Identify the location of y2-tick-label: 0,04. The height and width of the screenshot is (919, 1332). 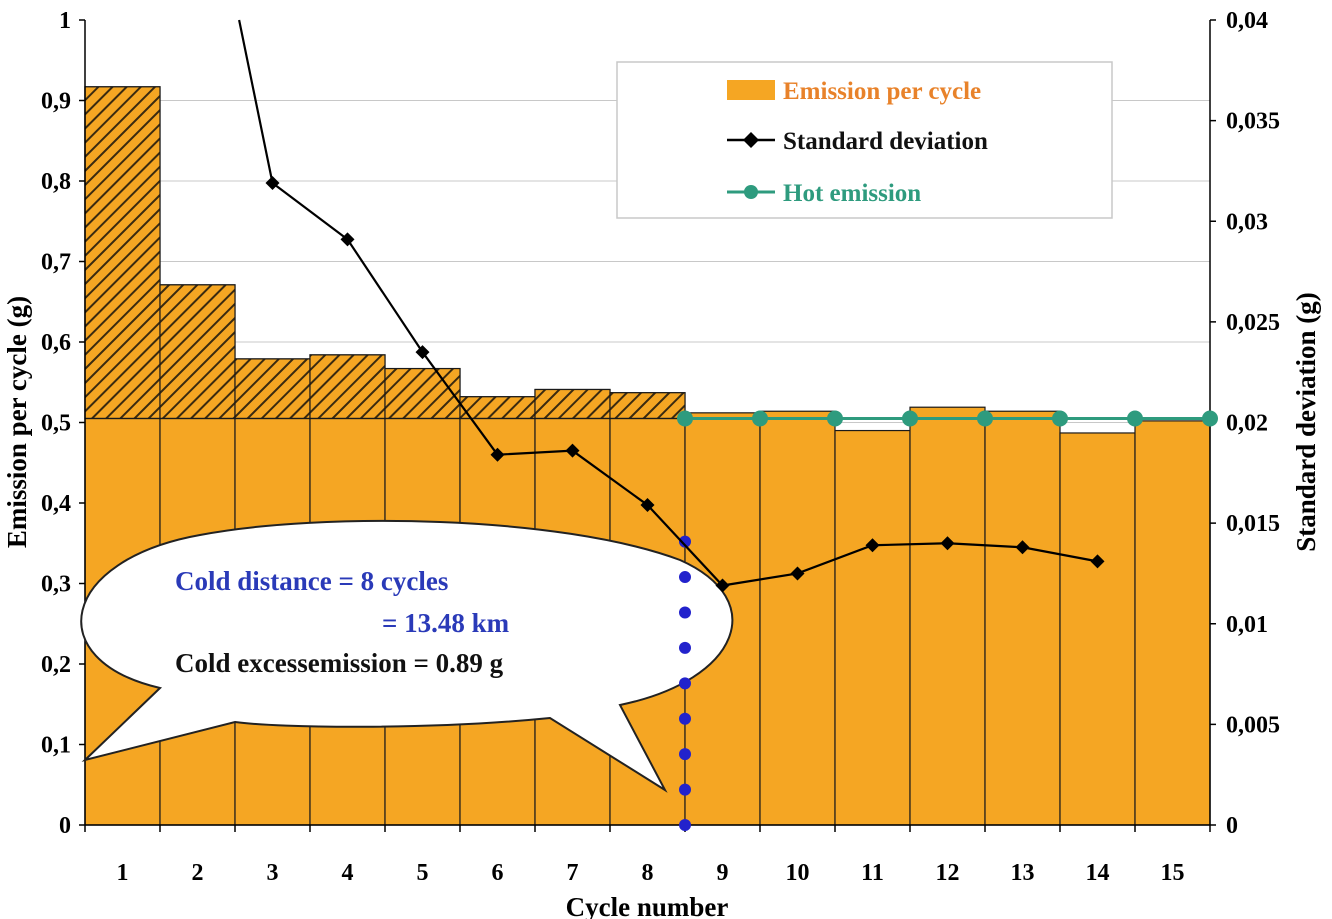
(1247, 21).